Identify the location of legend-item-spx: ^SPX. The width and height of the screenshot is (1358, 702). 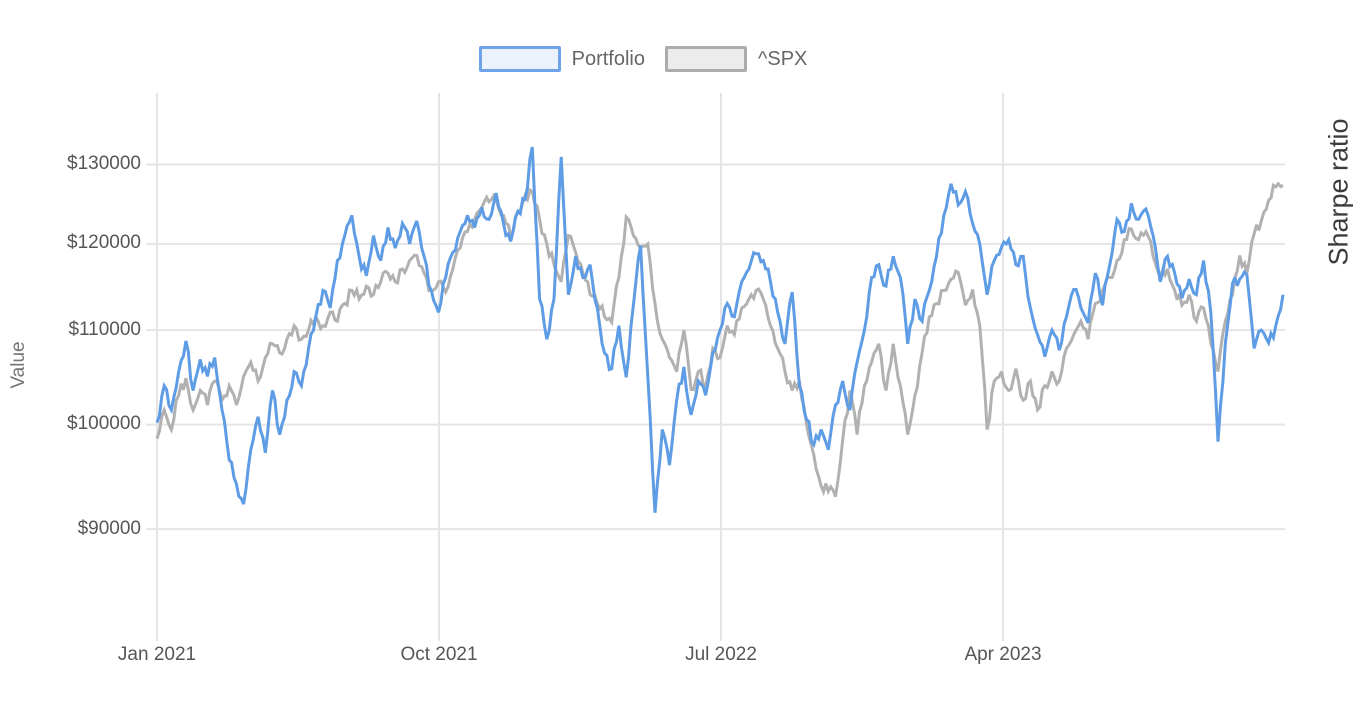
(736, 59).